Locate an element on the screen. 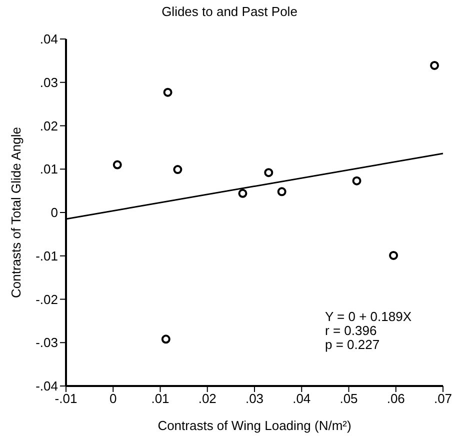 This screenshot has width=459, height=442. x-tick-label: 0 is located at coordinates (113, 398).